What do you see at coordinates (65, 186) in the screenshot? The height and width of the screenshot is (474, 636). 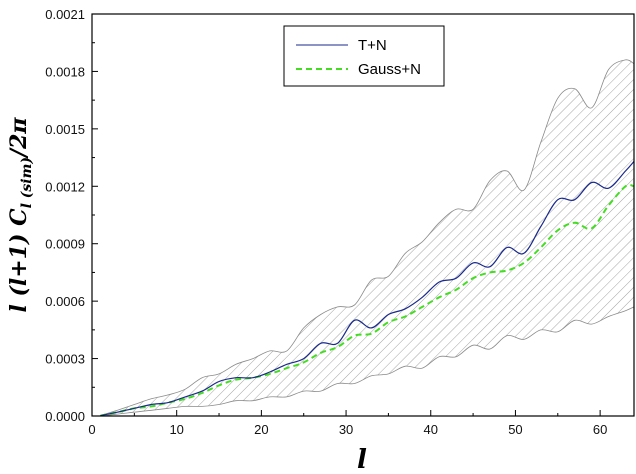 I see `y-tick-label: 0.0012` at bounding box center [65, 186].